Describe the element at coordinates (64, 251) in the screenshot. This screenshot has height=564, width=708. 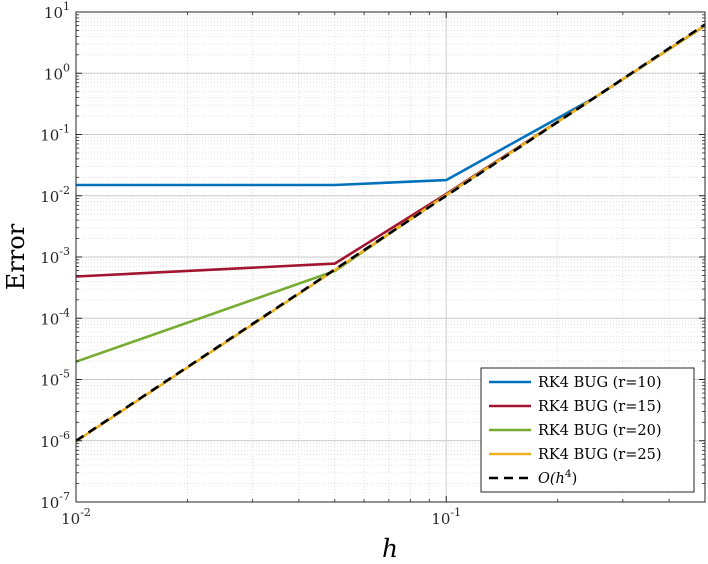
I see `y-tick-exponent: -3` at that location.